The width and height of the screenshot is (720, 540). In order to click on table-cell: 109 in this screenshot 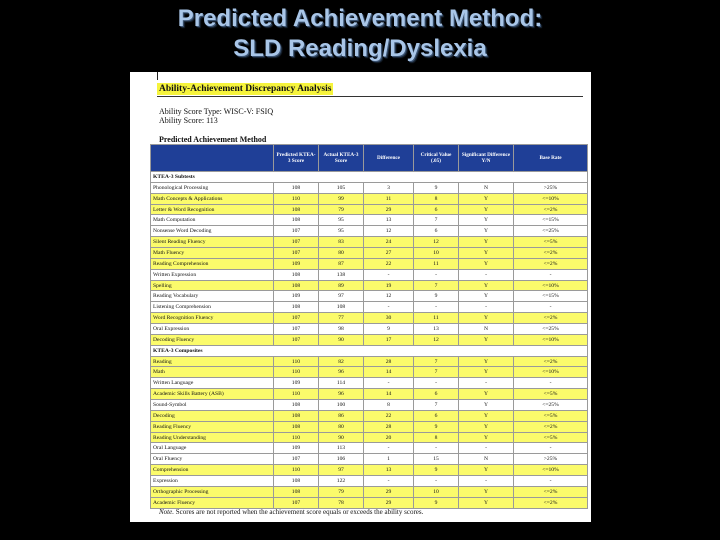, I will do `click(296, 296)`.